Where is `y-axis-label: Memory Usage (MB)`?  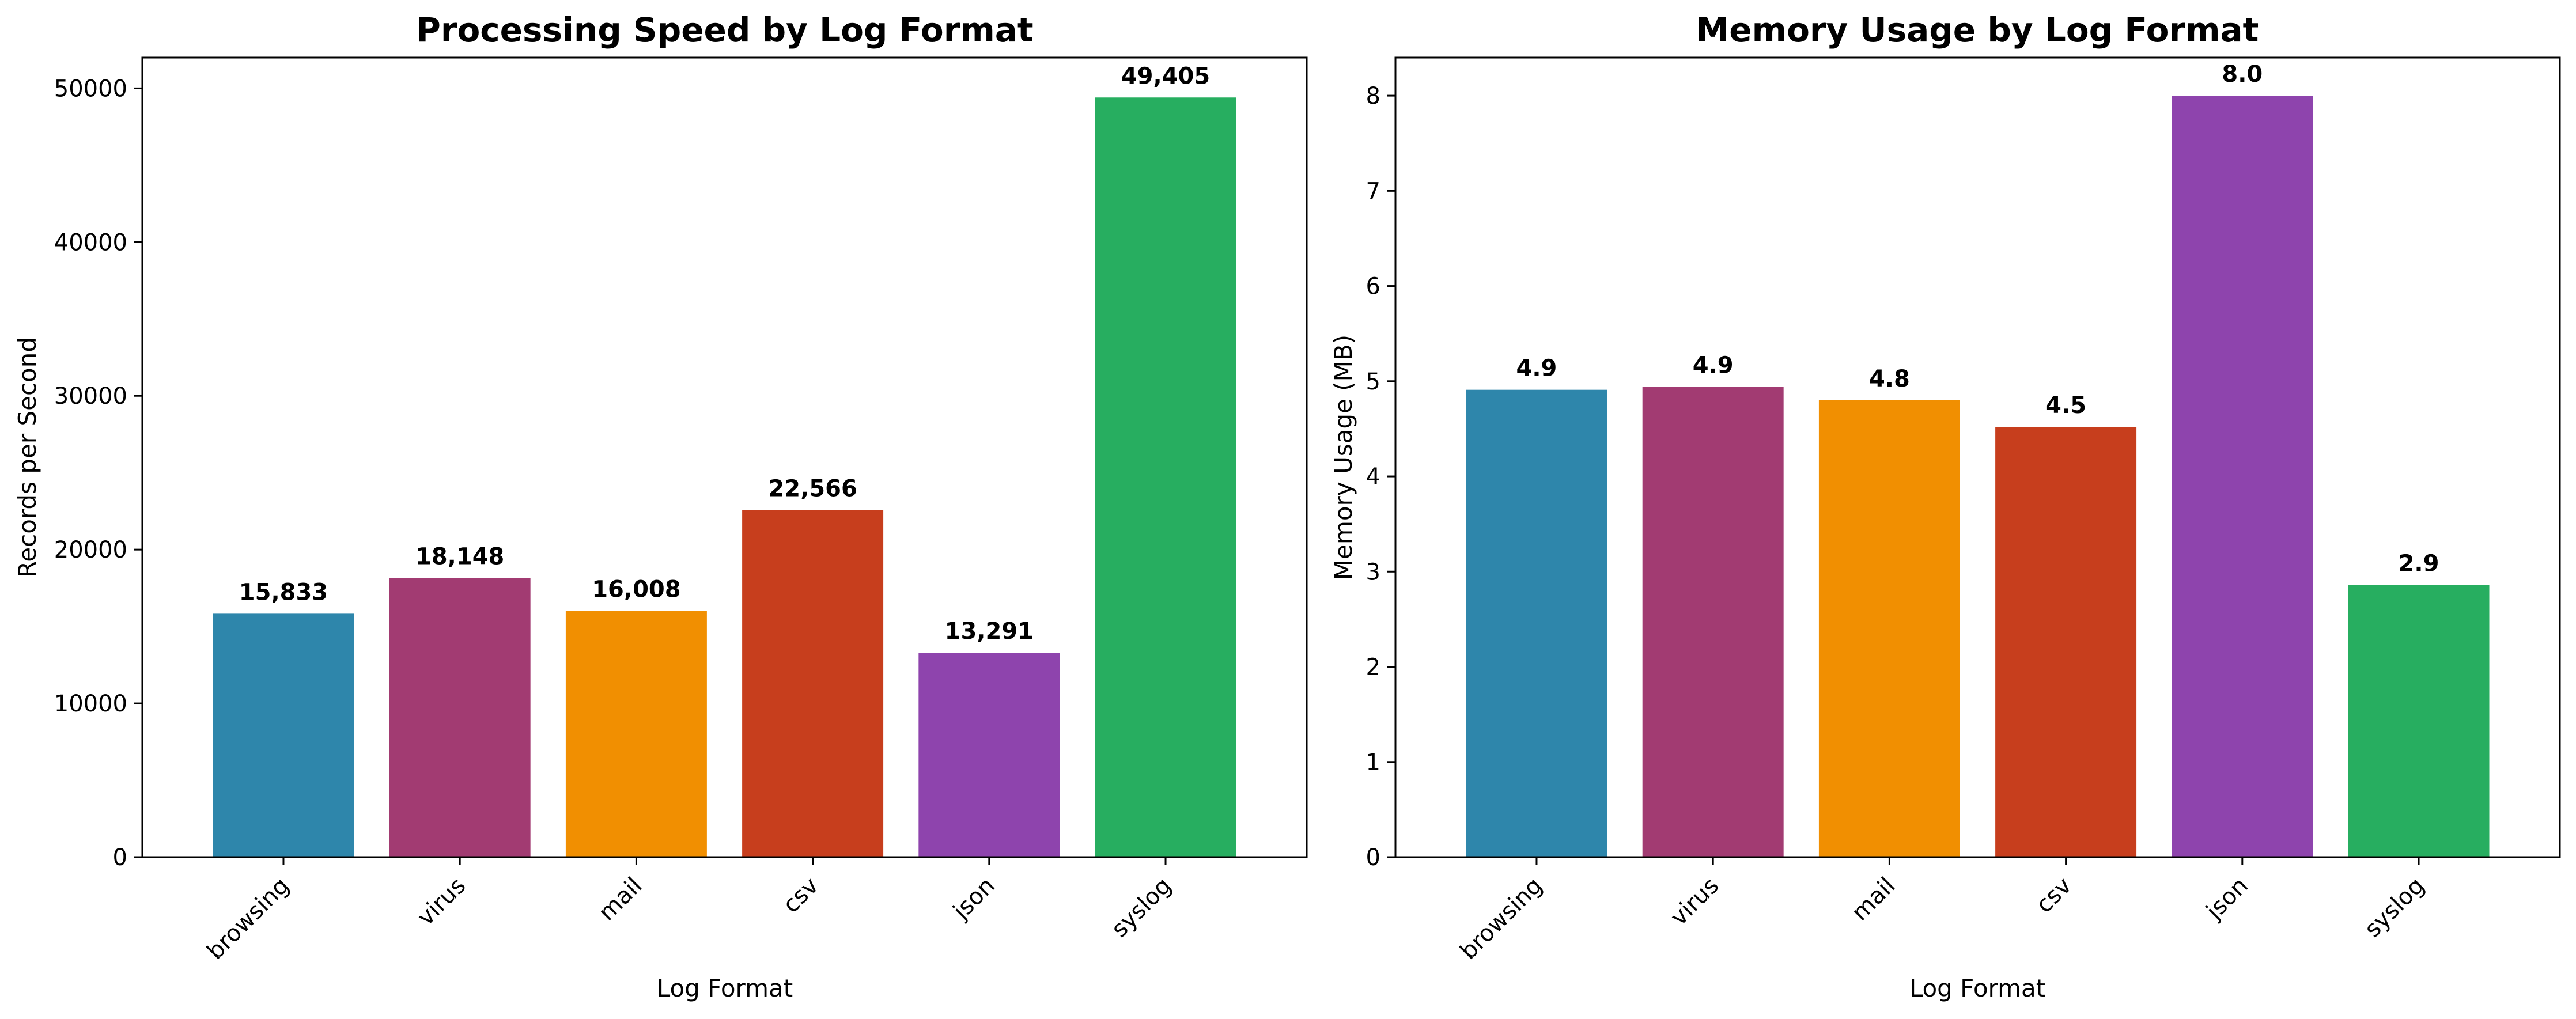
y-axis-label: Memory Usage (MB) is located at coordinates (1343, 457).